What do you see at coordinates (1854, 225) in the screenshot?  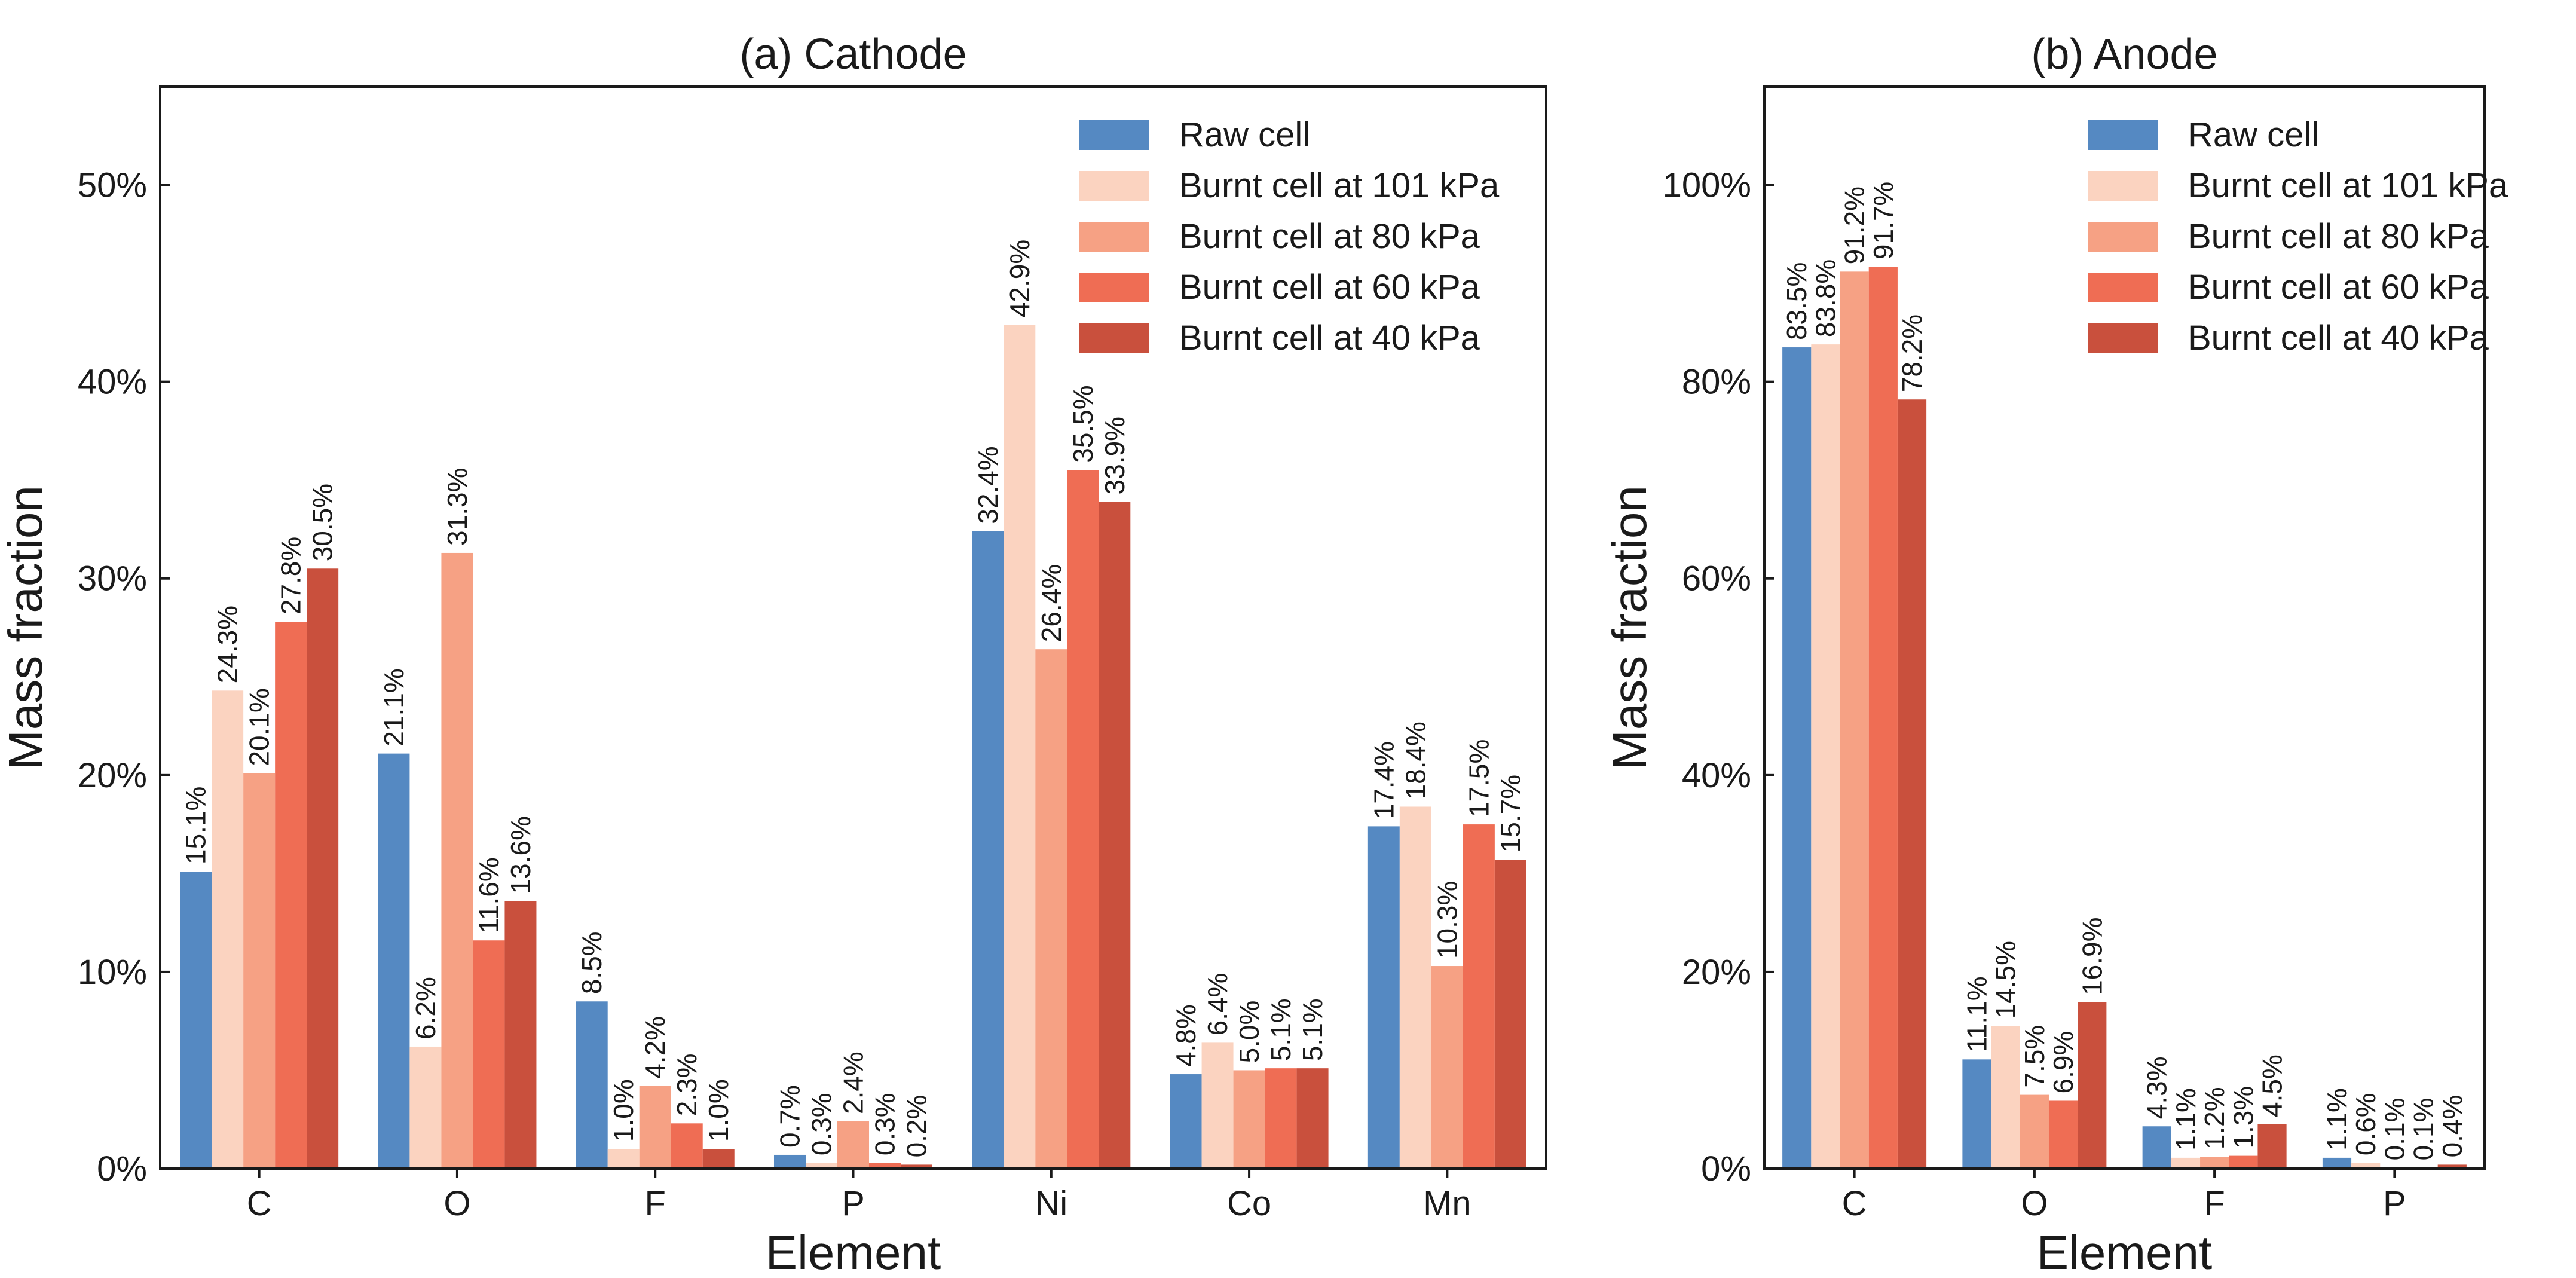 I see `data-label-anode-c-series-2: 91.2%` at bounding box center [1854, 225].